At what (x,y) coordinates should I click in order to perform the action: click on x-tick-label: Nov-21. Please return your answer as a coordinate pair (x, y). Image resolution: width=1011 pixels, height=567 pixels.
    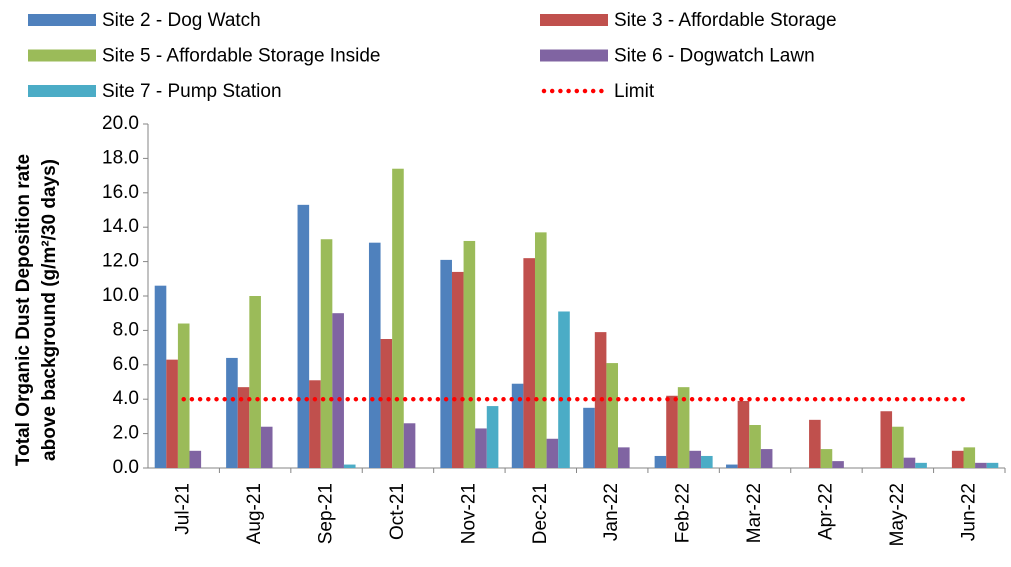
    Looking at the image, I should click on (468, 513).